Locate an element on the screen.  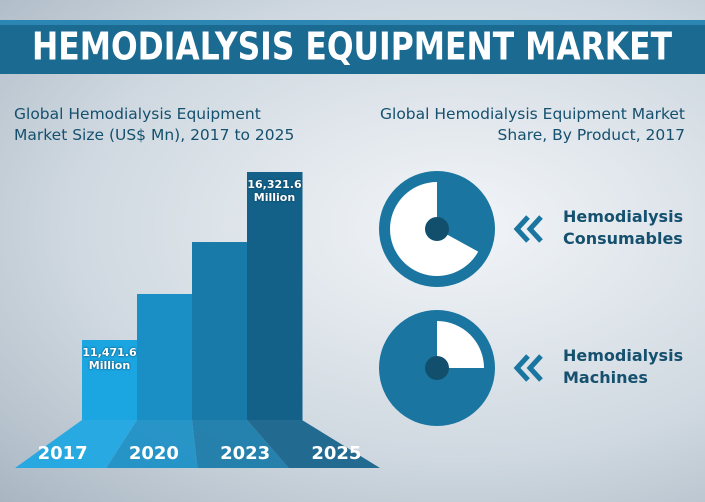
legend-label: Hemodialysis Machines is located at coordinates (623, 366).